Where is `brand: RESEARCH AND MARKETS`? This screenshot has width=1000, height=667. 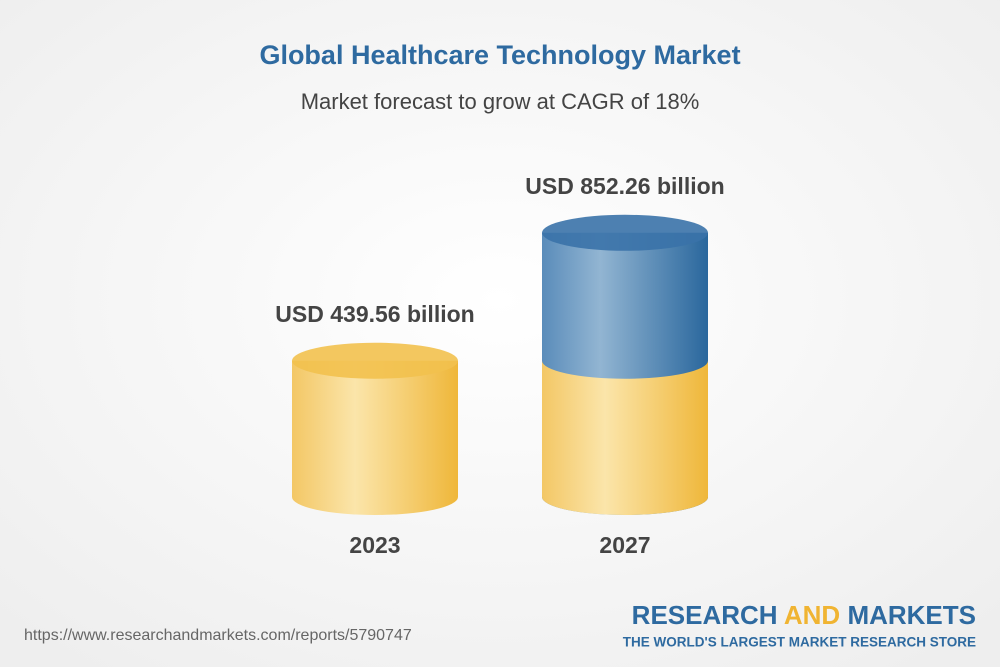 brand: RESEARCH AND MARKETS is located at coordinates (804, 615).